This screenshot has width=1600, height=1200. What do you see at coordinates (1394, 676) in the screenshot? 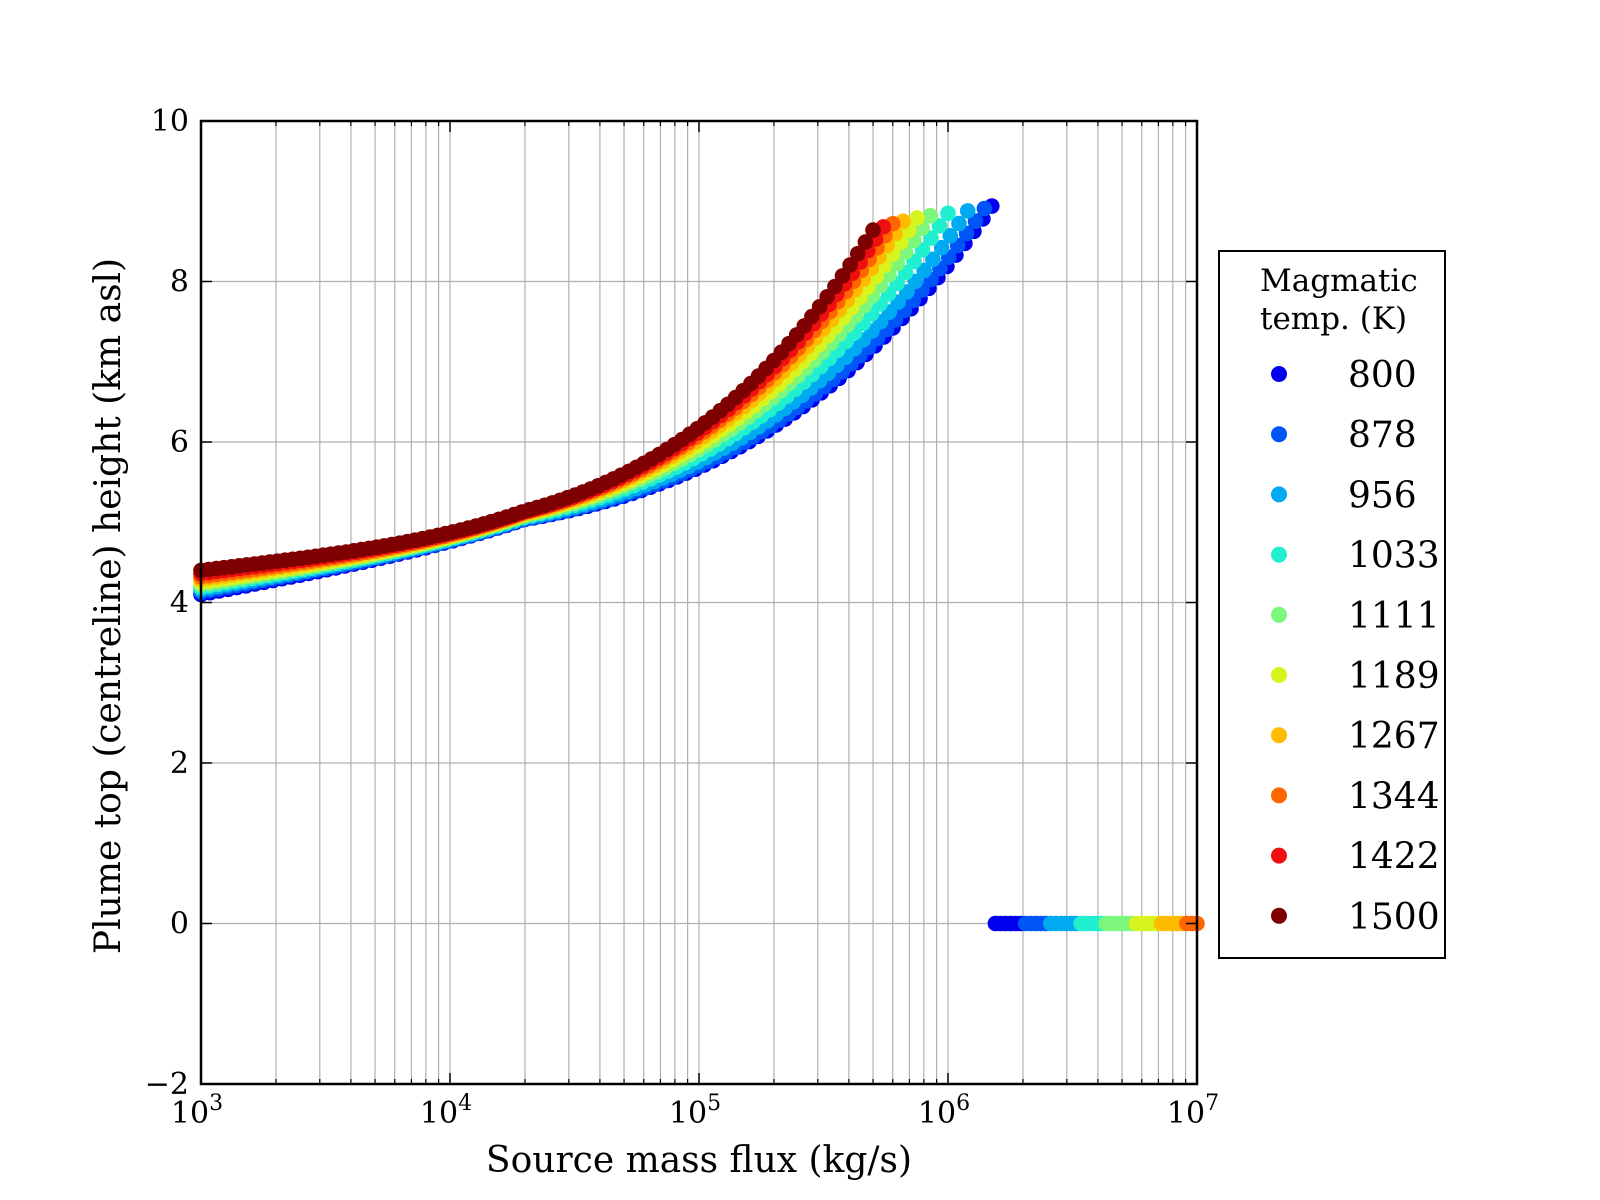
I see `legend-label: 1189` at bounding box center [1394, 676].